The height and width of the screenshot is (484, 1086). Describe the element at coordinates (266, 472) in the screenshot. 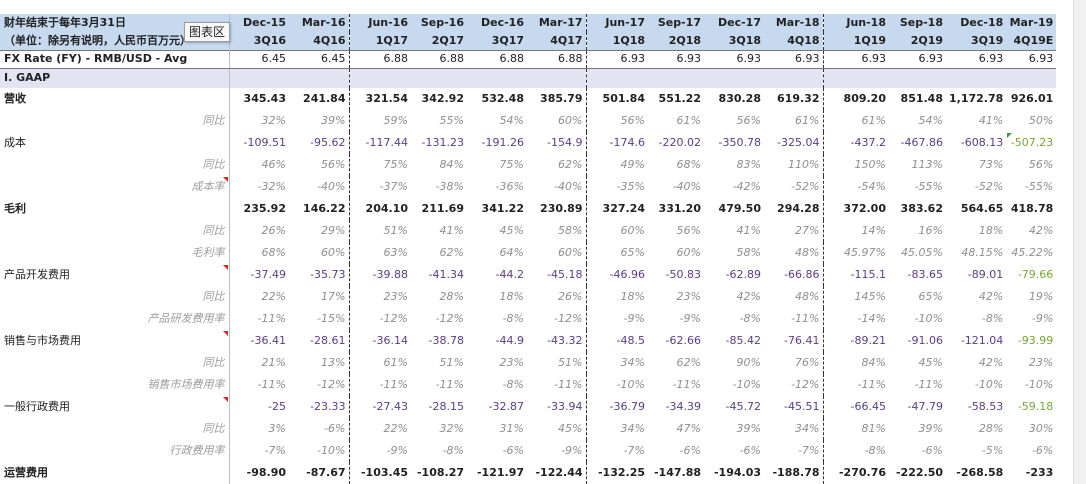

I see `cell: -98.90` at that location.